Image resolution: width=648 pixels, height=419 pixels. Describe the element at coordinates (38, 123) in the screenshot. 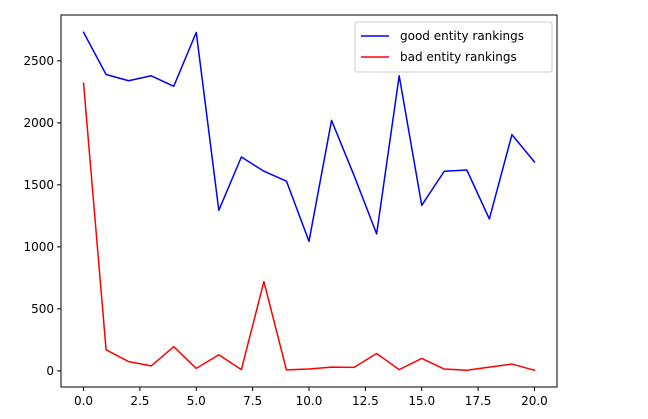

I see `y-tick-label: 2000` at that location.